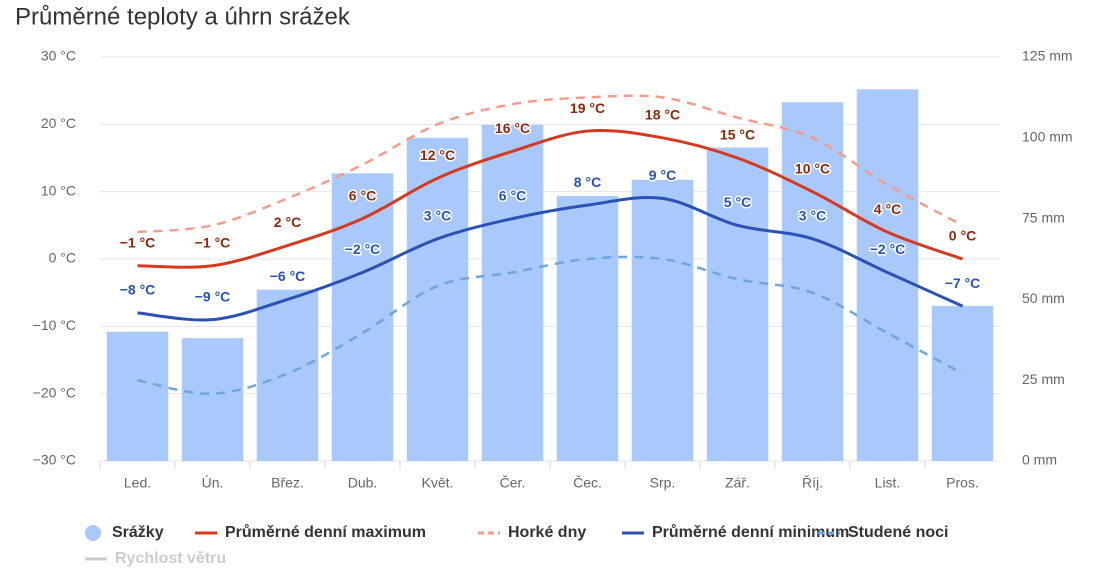  What do you see at coordinates (62, 258) in the screenshot?
I see `y-tick-label: 0 °C` at bounding box center [62, 258].